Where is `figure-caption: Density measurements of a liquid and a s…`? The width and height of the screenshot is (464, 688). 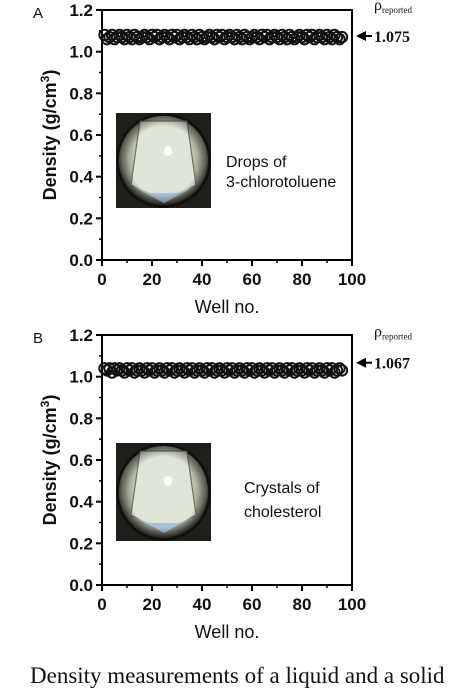 figure-caption: Density measurements of a liquid and a s… is located at coordinates (237, 675).